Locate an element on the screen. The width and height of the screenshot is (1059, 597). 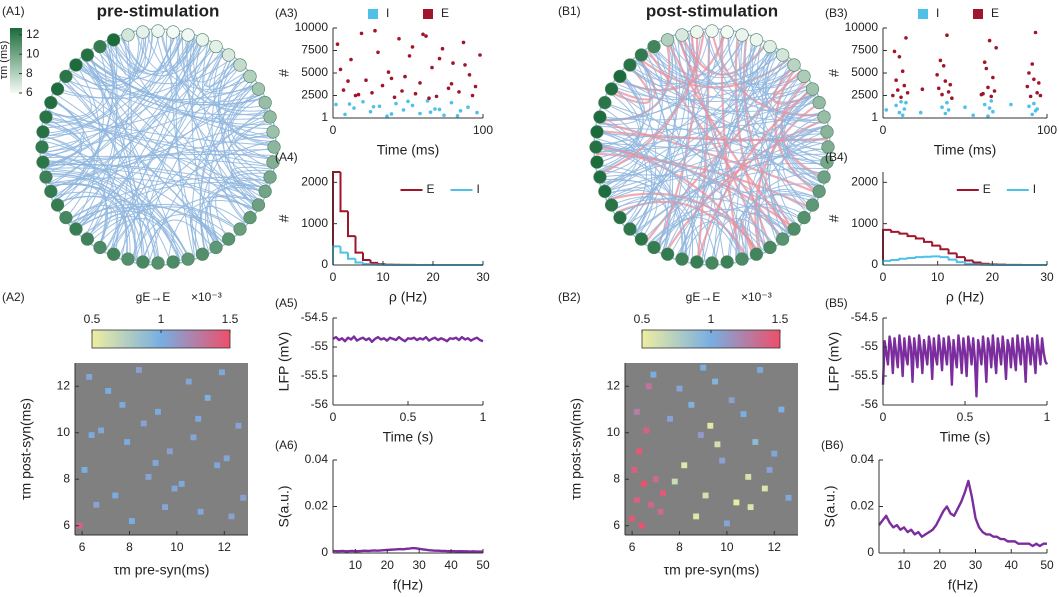
y-axis-label: LFP (mV) is located at coordinates (284, 362).